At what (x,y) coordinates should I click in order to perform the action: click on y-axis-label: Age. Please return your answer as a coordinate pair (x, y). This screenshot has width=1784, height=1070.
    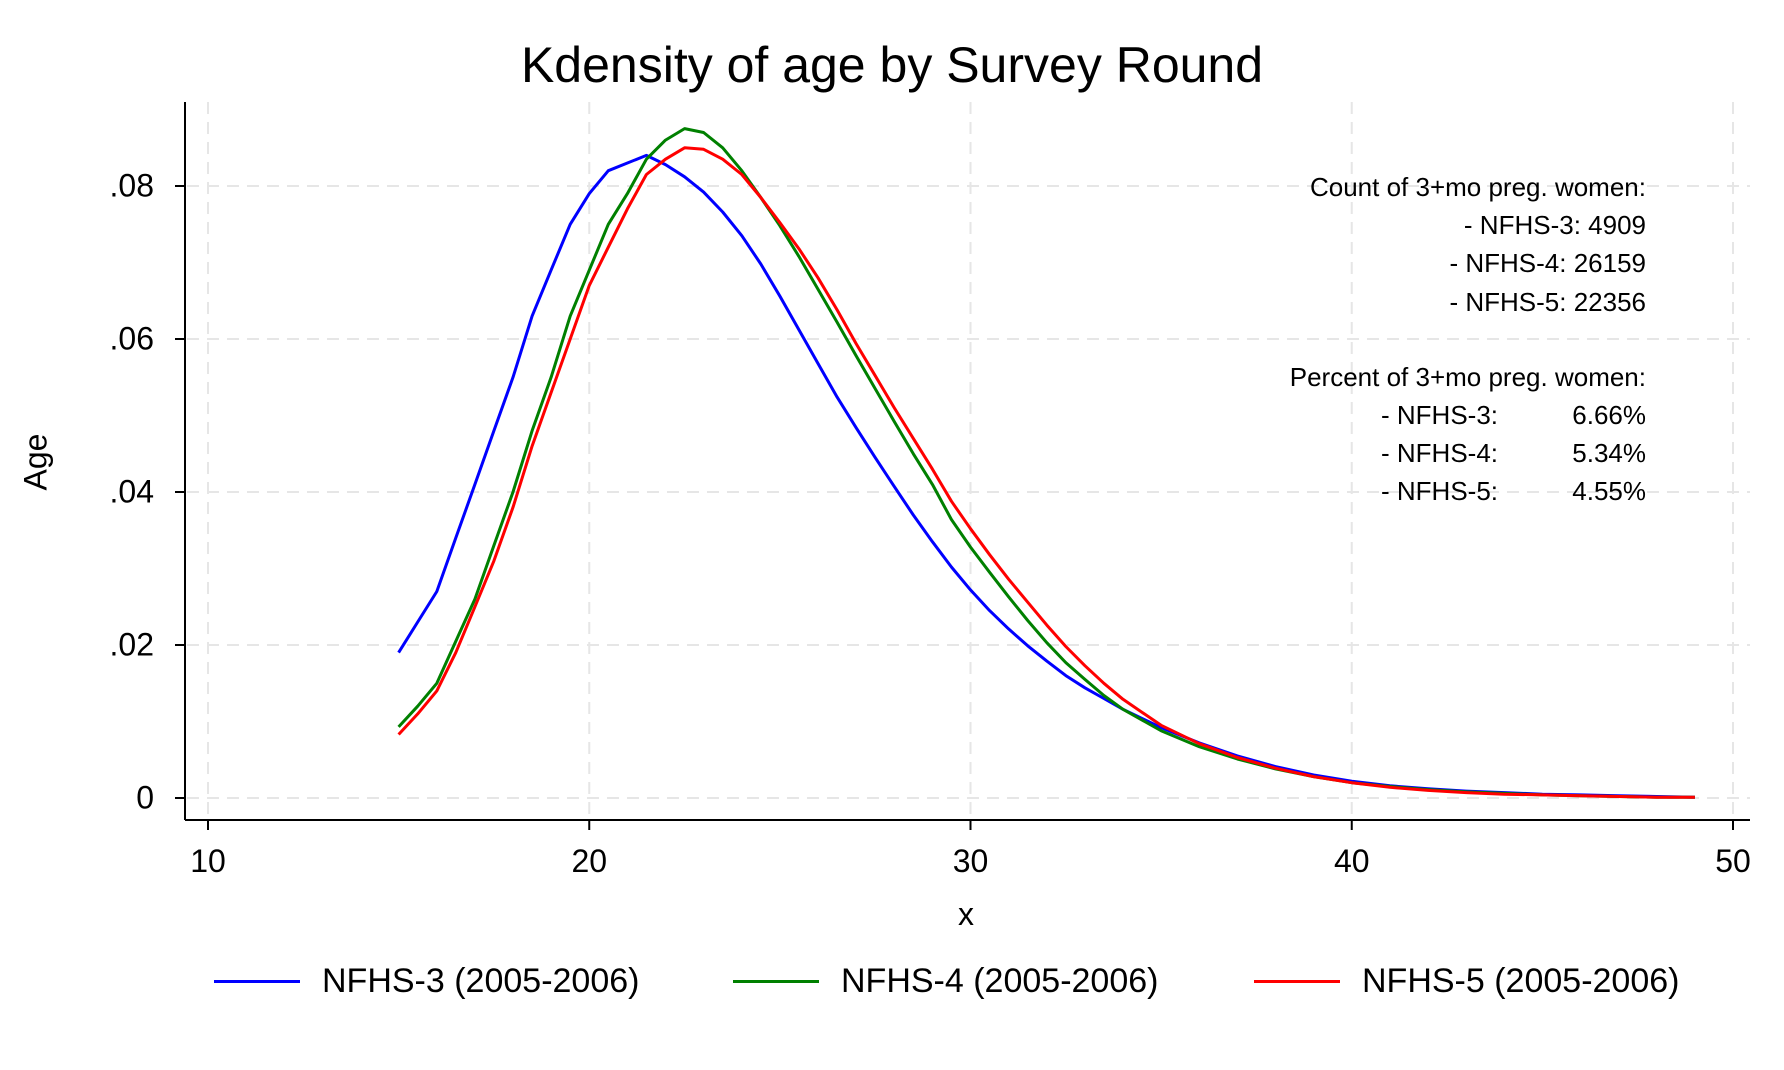
    Looking at the image, I should click on (35, 462).